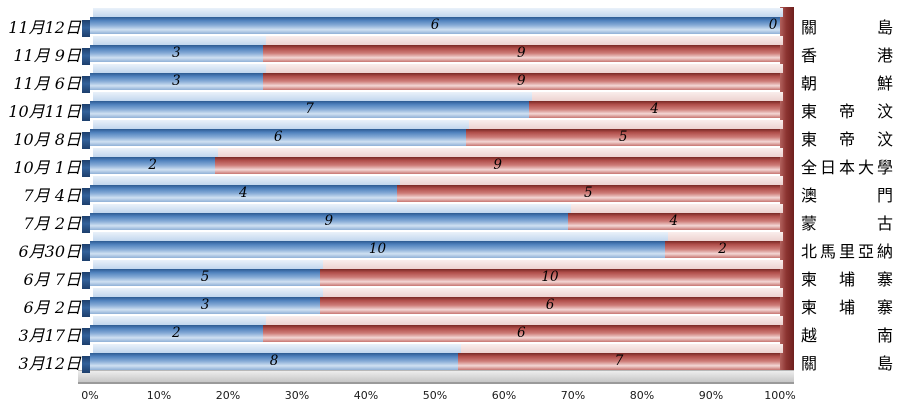  Describe the element at coordinates (153, 165) in the screenshot. I see `bar-value-blue: 2` at that location.